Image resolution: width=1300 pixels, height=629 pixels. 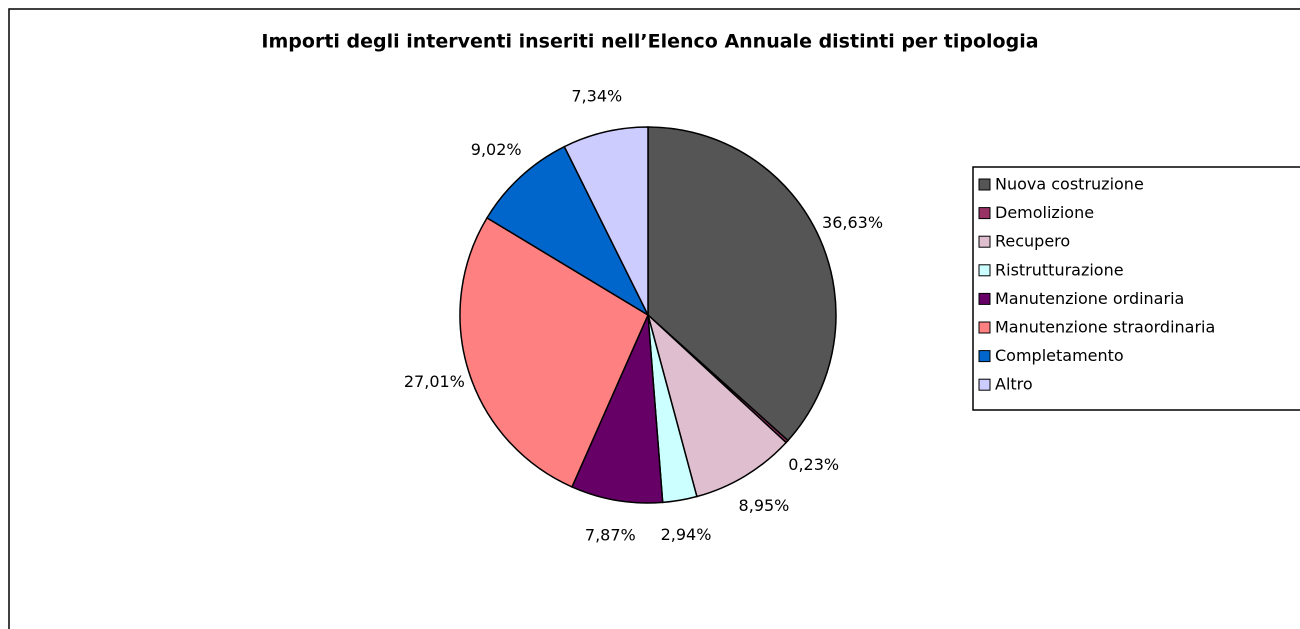 I want to click on legend-box, so click(x=1136, y=288).